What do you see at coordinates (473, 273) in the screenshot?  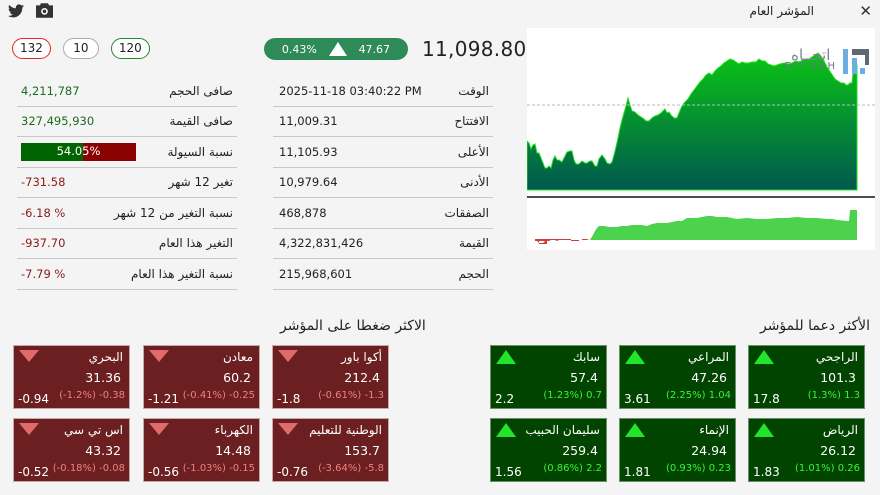 I see `volume-label: الحجم` at bounding box center [473, 273].